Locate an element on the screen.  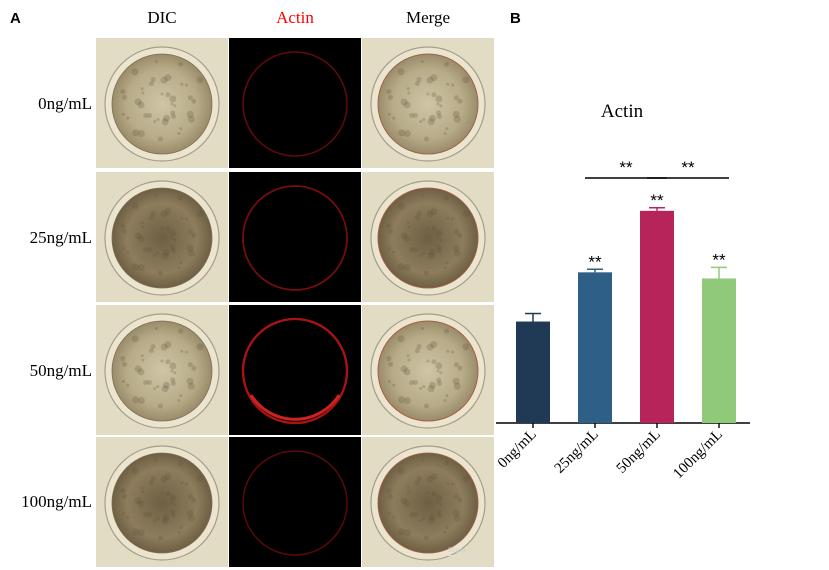
merge-micrograph is located at coordinates (428, 370).